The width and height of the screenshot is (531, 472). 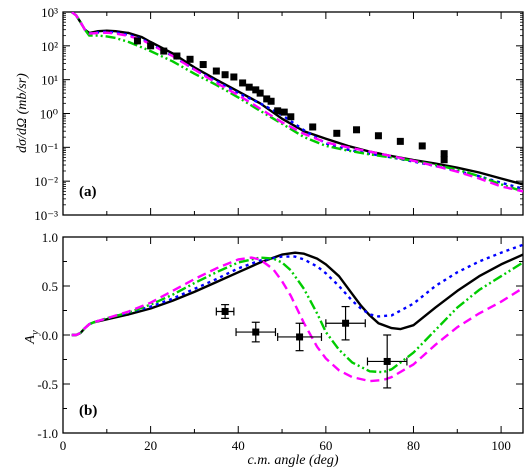 What do you see at coordinates (63, 445) in the screenshot?
I see `x-tick-label: 0` at bounding box center [63, 445].